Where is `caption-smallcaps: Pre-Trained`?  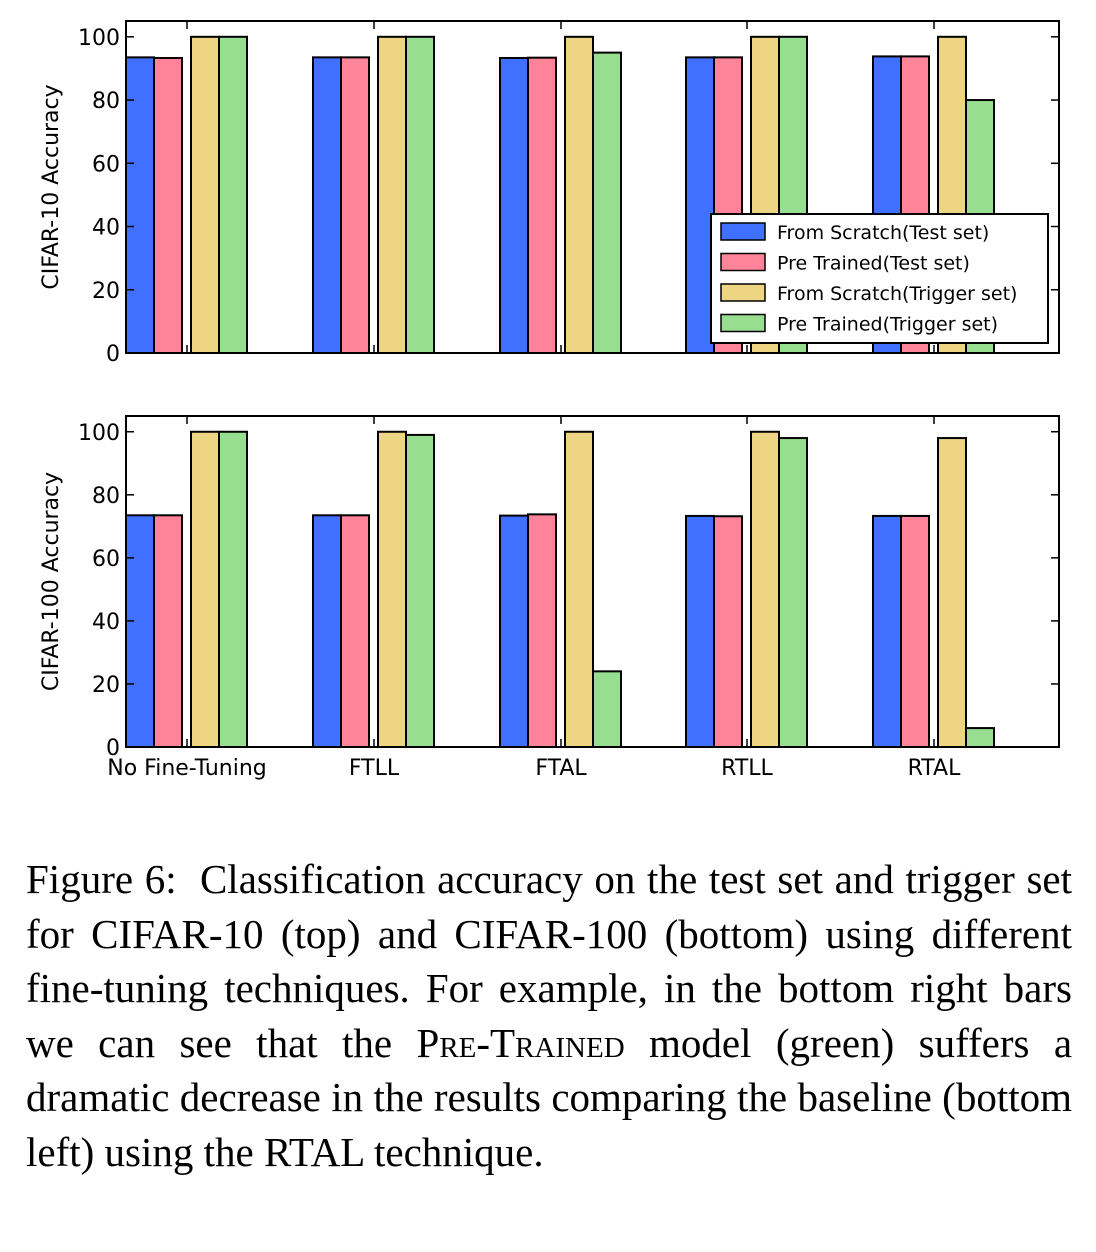
caption-smallcaps: Pre-Trained is located at coordinates (520, 1042).